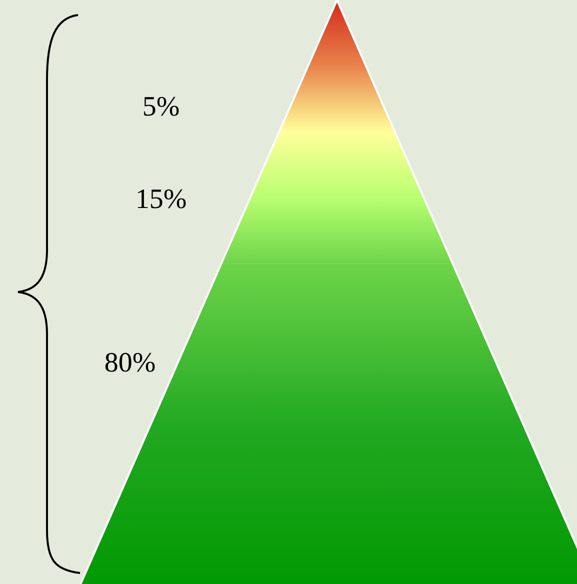  Describe the element at coordinates (161, 199) in the screenshot. I see `data-label: 15%` at that location.